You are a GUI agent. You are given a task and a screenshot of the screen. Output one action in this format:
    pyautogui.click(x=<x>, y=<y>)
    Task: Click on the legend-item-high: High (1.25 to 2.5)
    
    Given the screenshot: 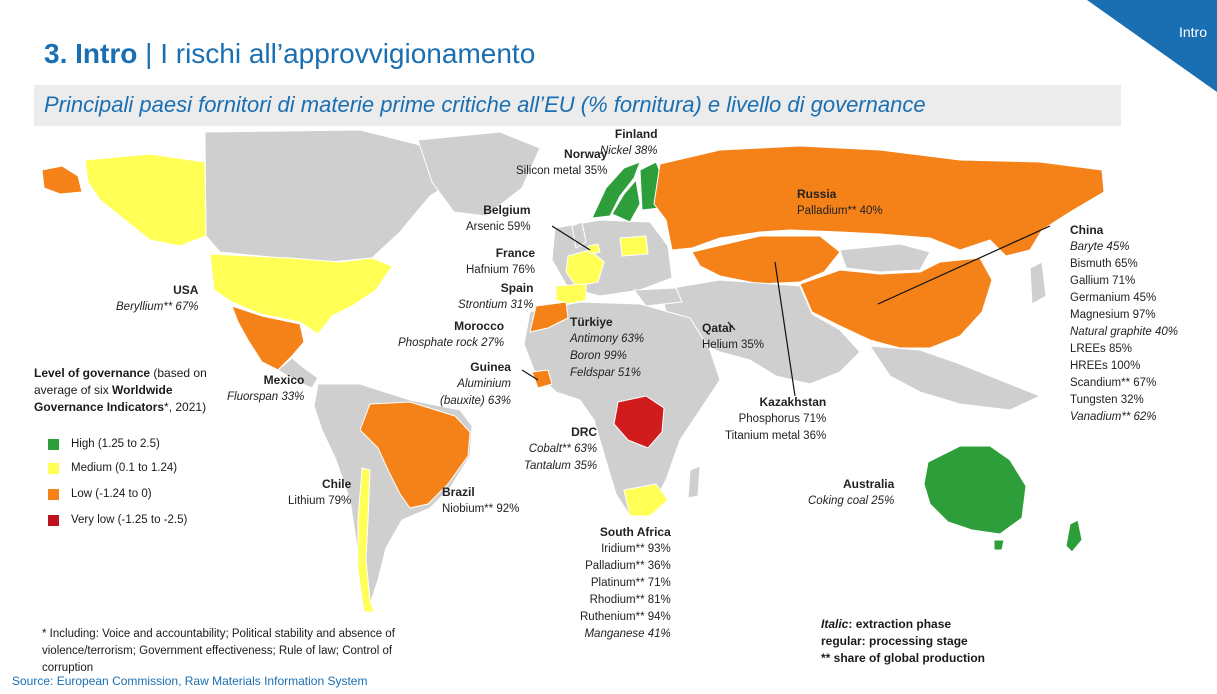 What is the action you would take?
    pyautogui.click(x=104, y=444)
    